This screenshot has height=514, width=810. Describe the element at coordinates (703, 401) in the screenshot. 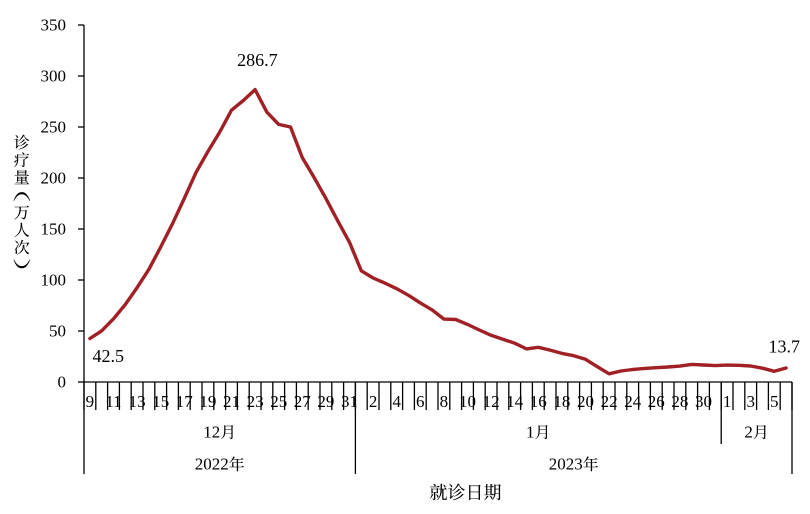

I see `svg-text: 30` at that location.